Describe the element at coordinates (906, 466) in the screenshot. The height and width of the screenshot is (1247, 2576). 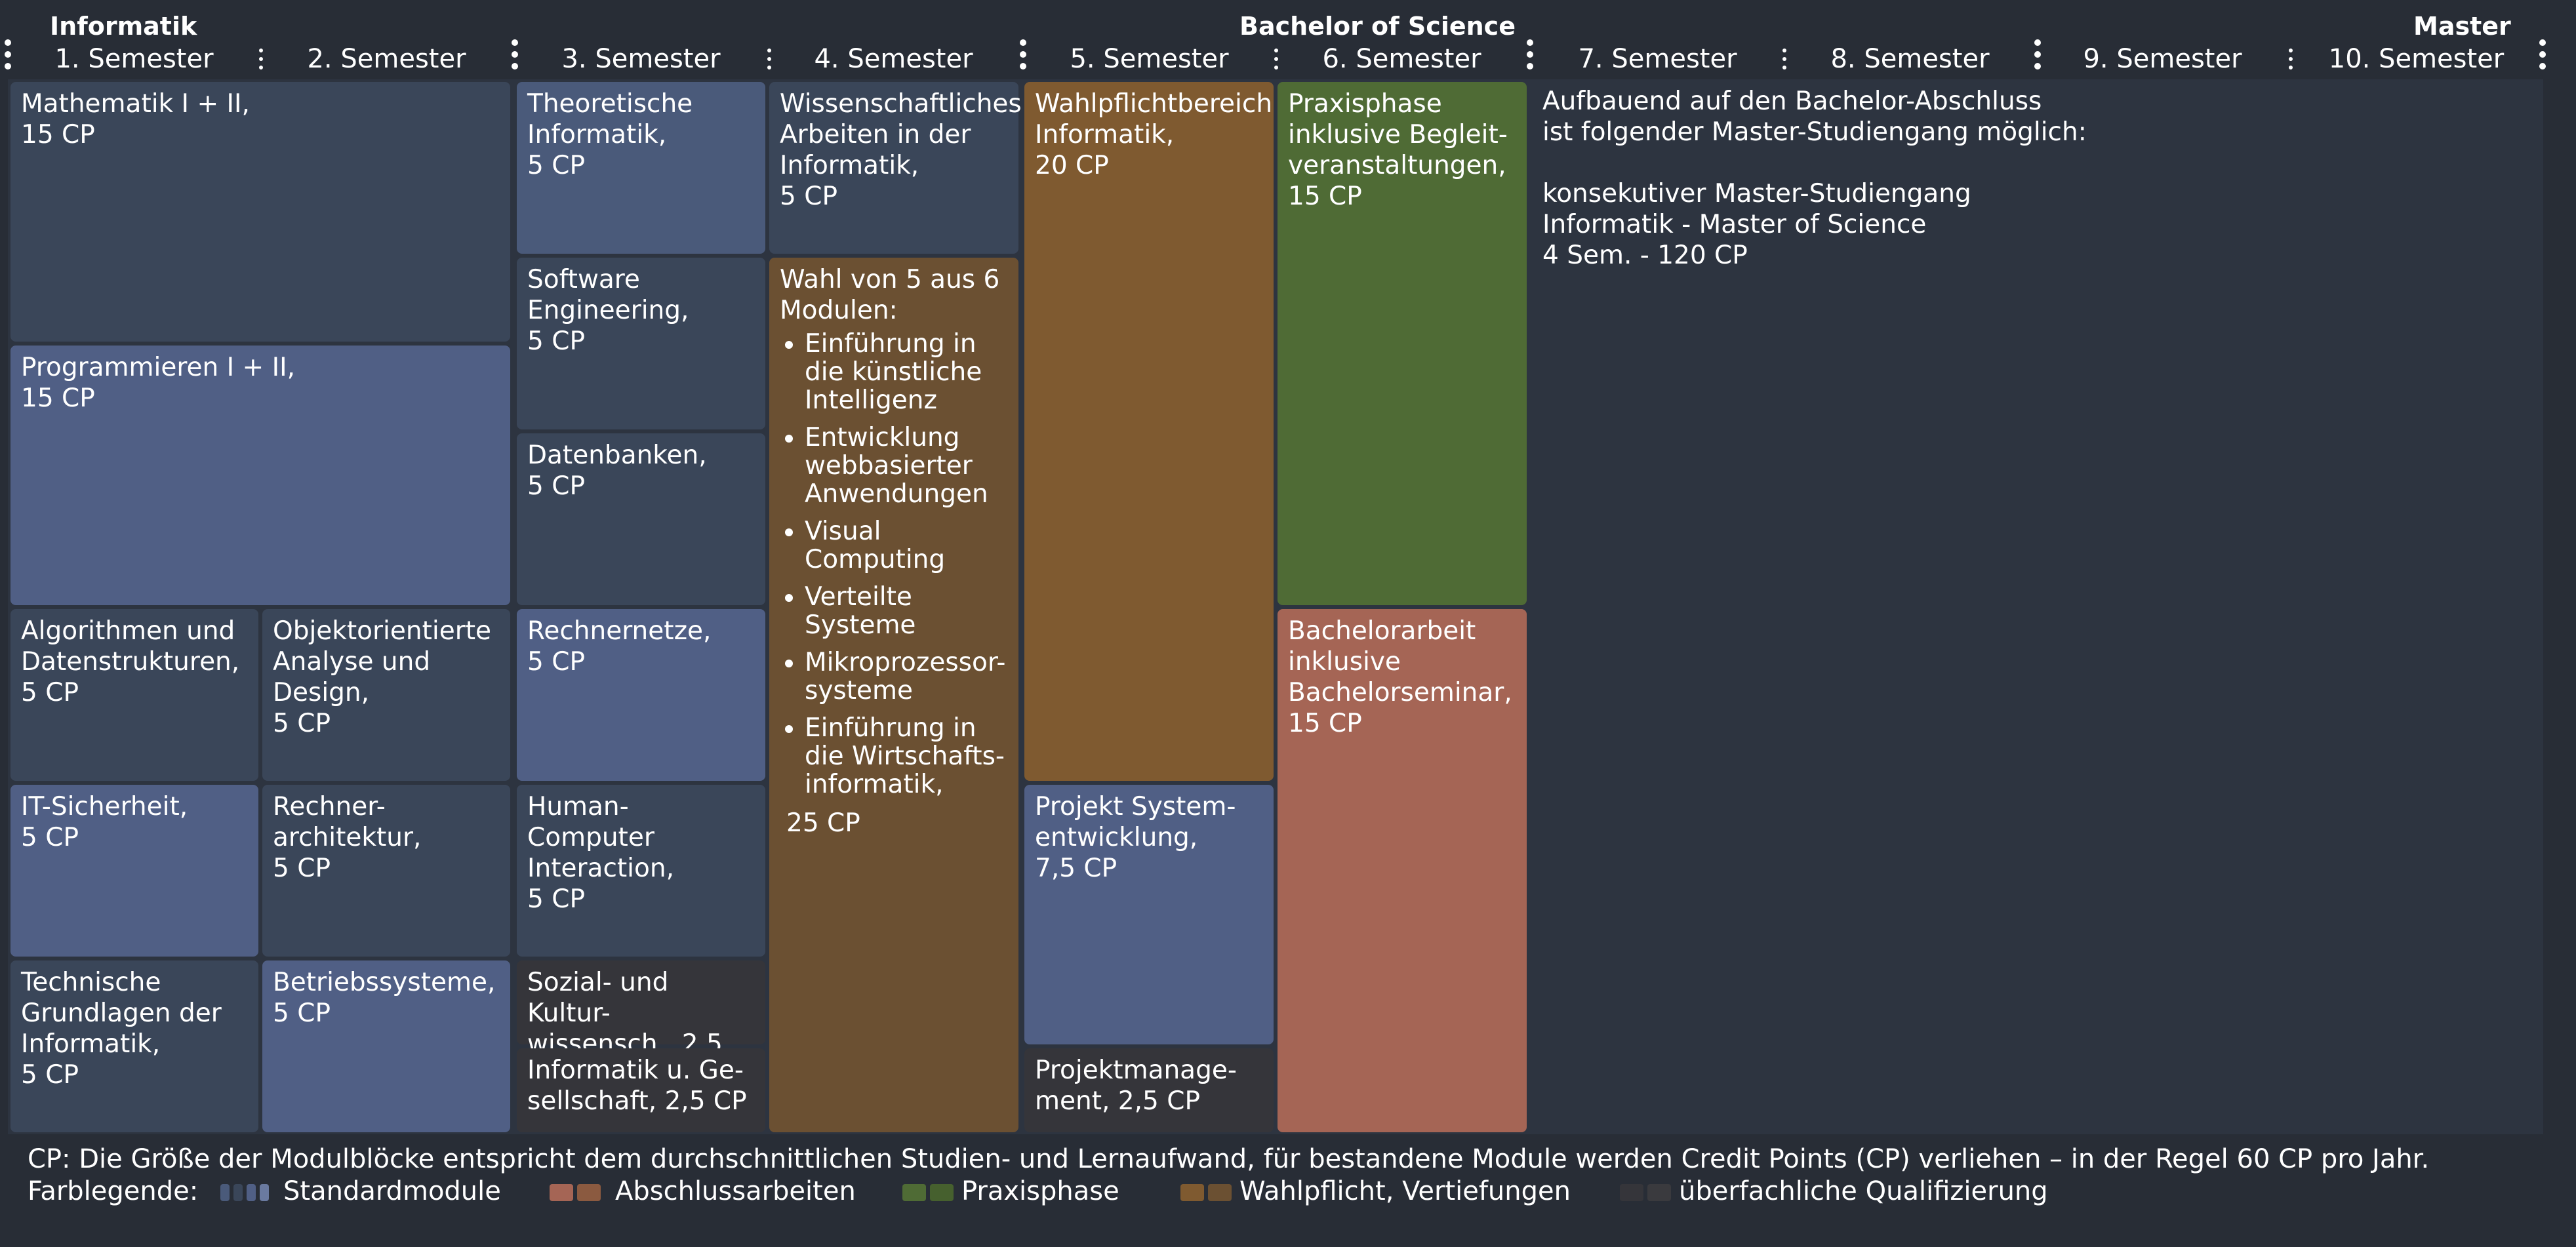
I see `wahl-item: Entwicklung webbasierter Anwendungen` at that location.